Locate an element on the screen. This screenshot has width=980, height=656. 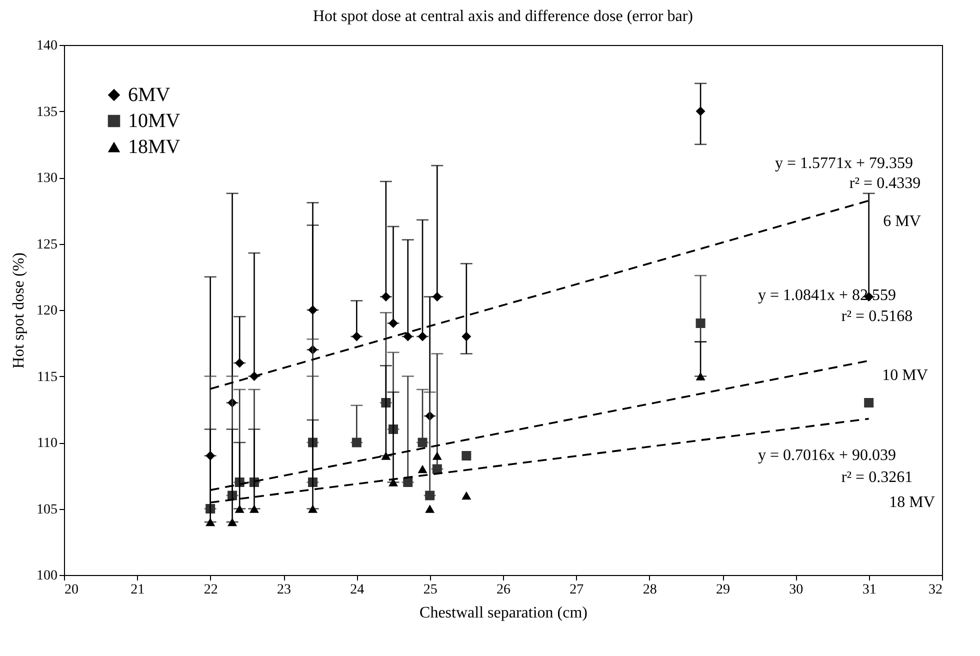
annotation: 6 MV is located at coordinates (902, 221).